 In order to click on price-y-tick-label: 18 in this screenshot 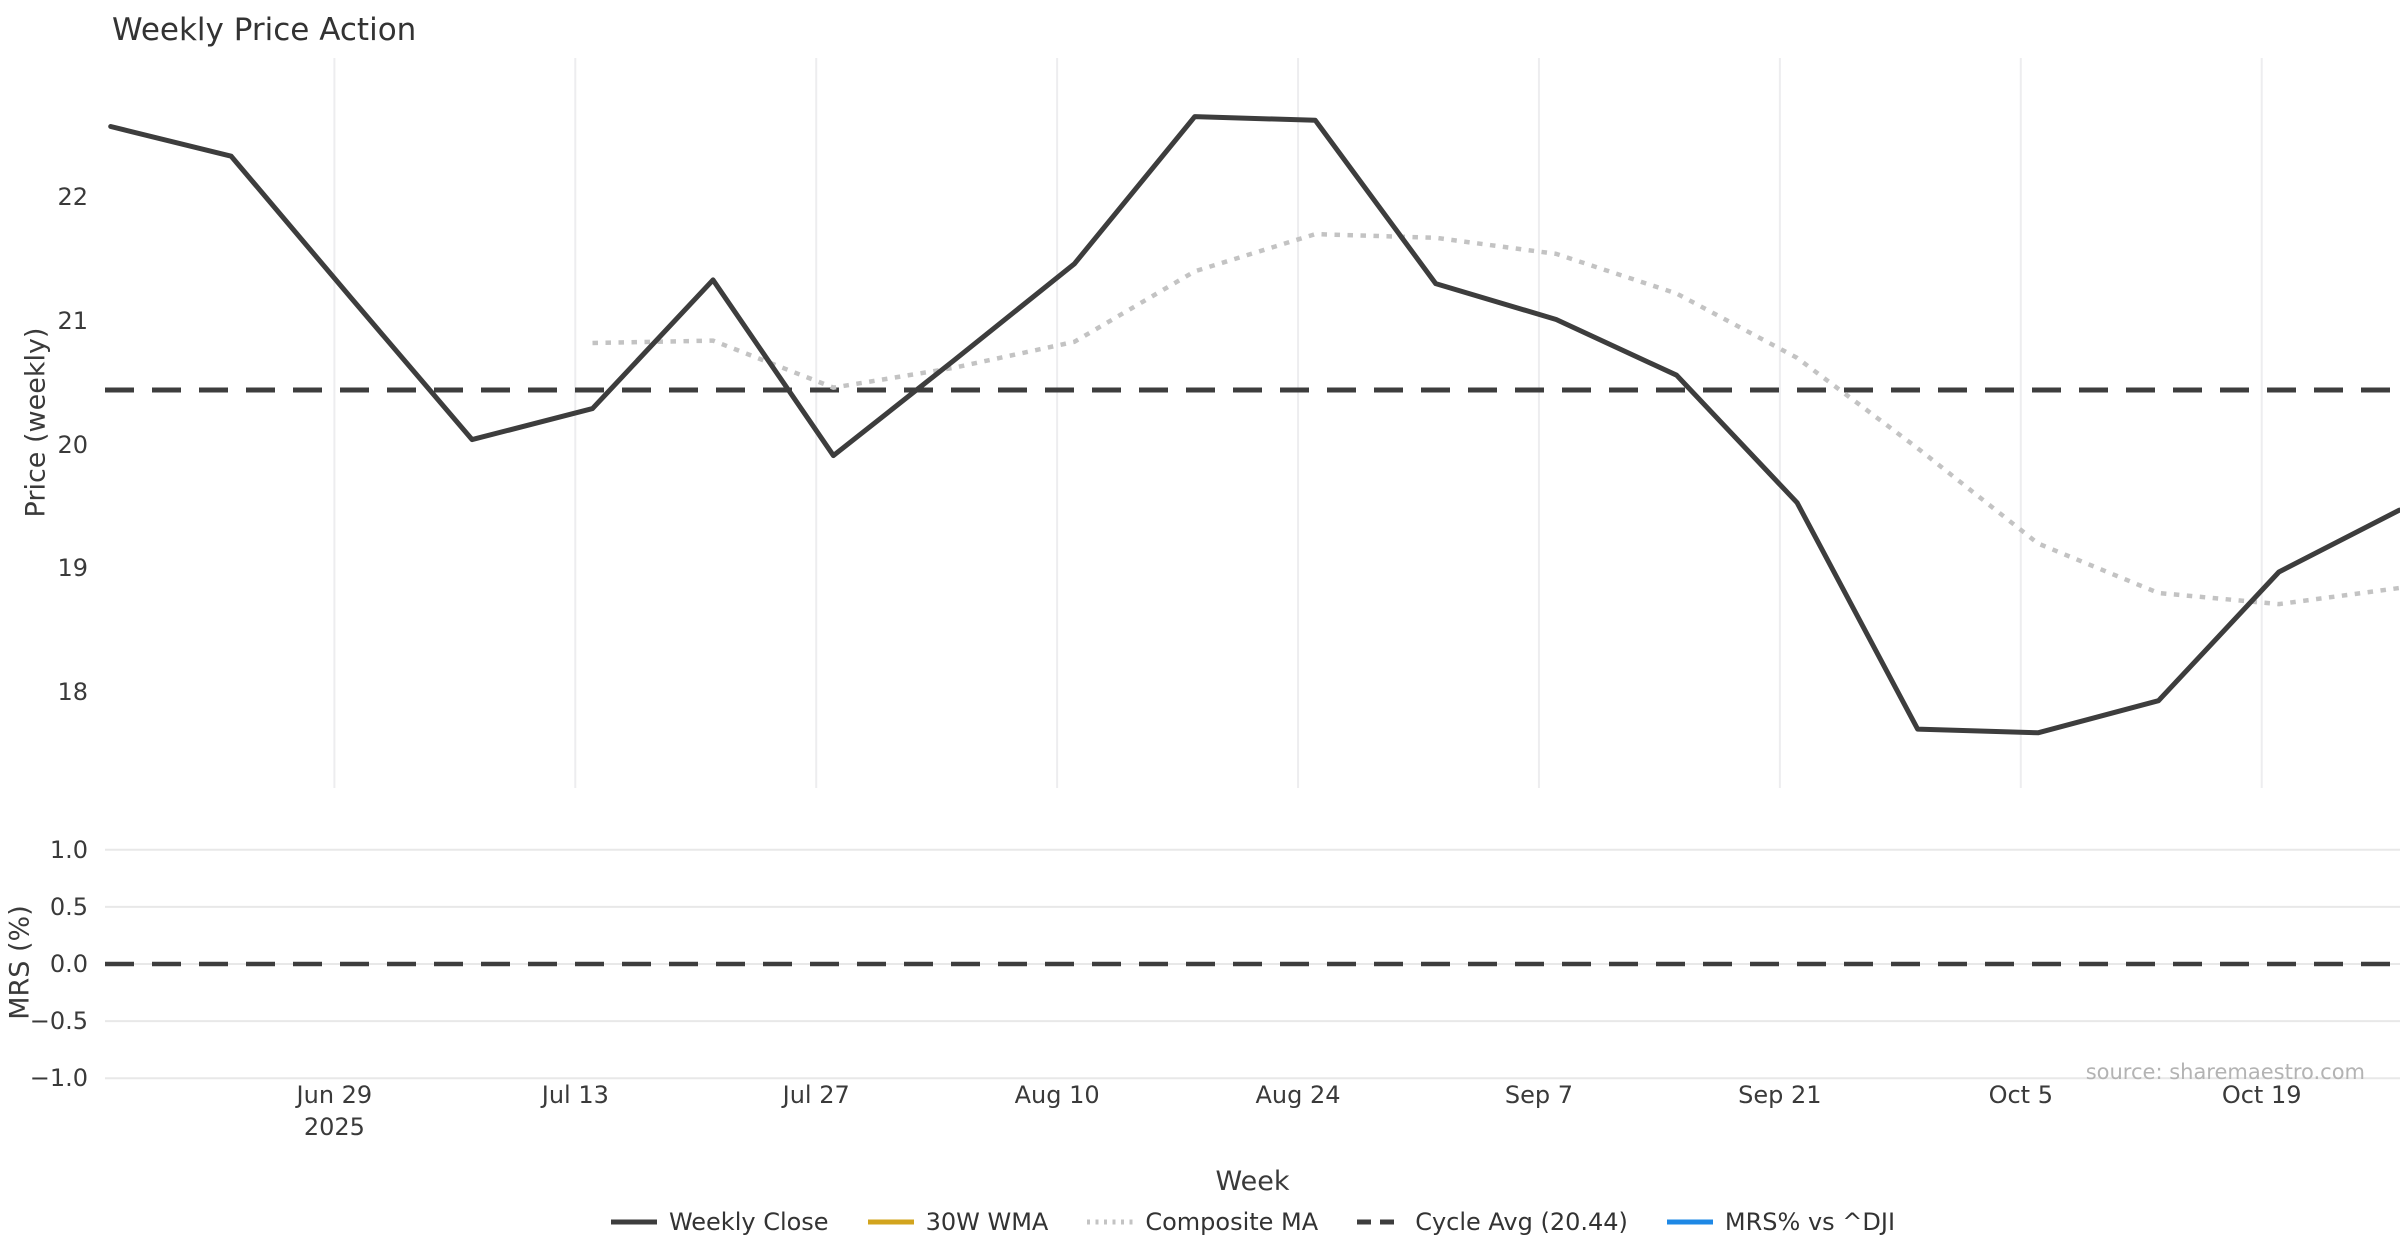, I will do `click(72, 692)`.